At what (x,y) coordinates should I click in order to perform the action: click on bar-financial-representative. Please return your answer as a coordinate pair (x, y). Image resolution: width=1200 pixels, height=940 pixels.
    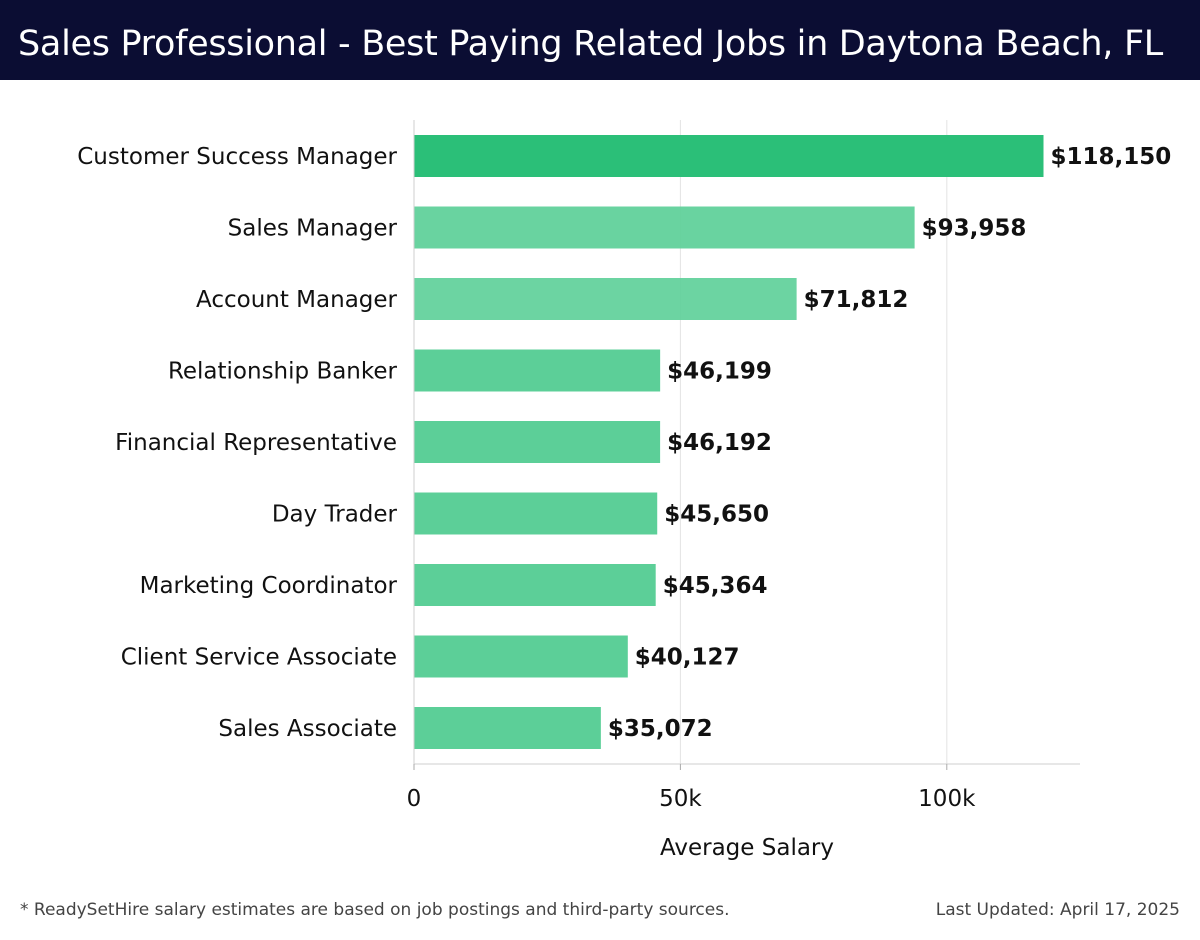
    Looking at the image, I should click on (537, 442).